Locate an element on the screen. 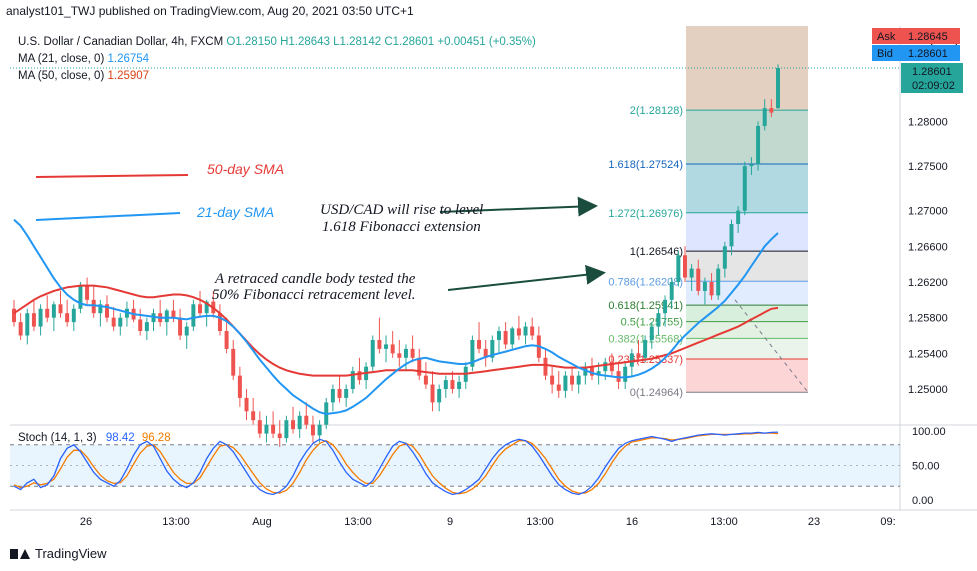  fib-level-label: 1.272(1.26976) is located at coordinates (645, 214).